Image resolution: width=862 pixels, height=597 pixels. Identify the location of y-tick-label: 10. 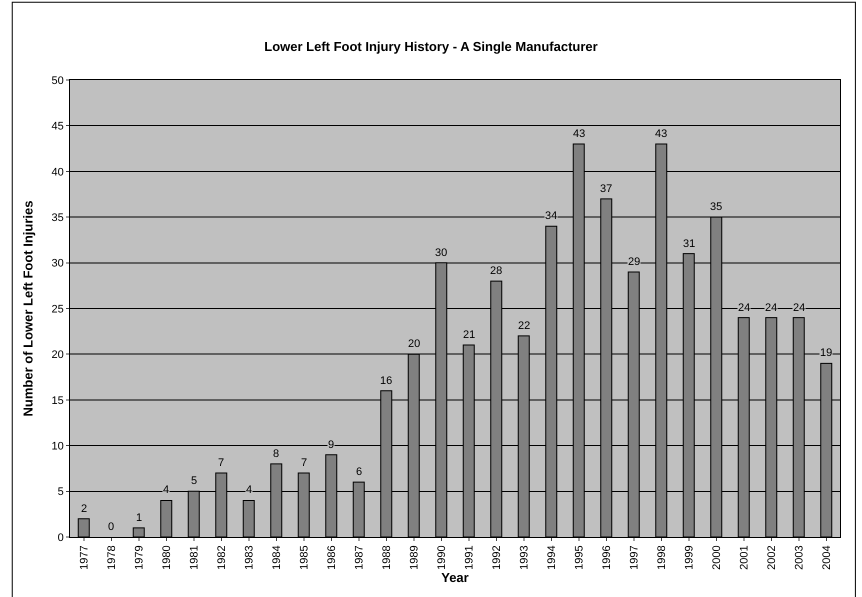
(58, 446).